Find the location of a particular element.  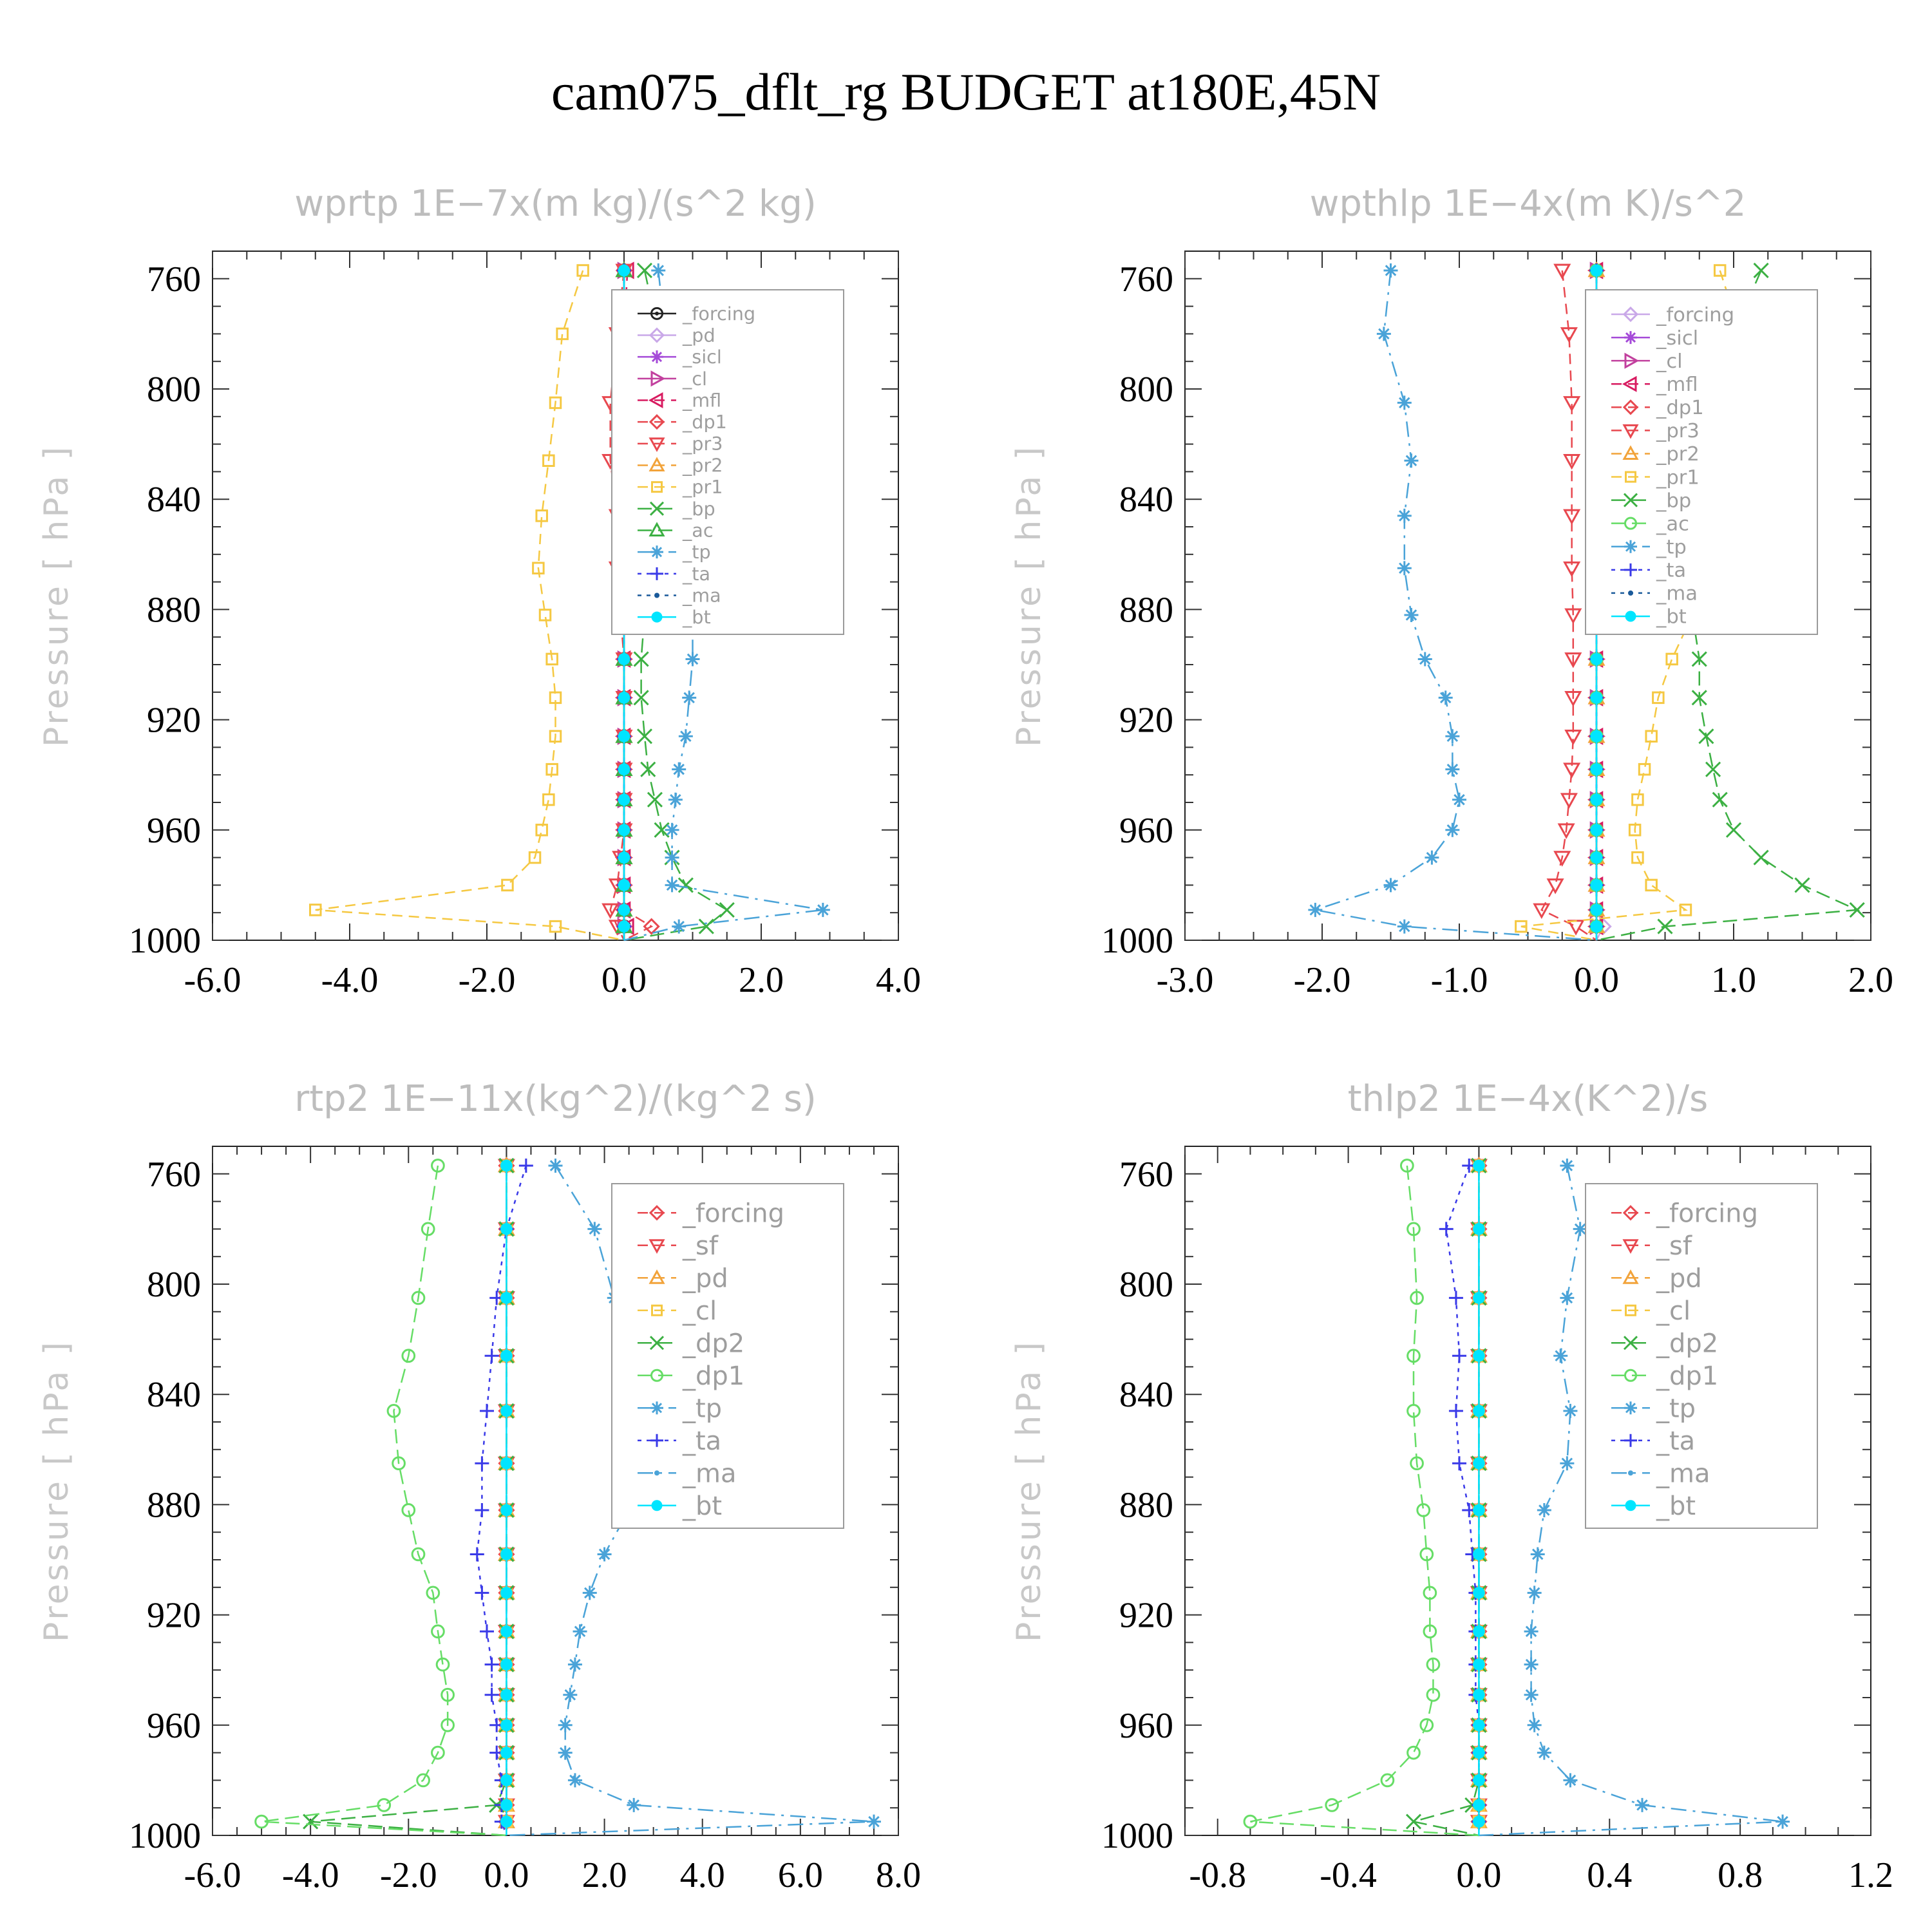

legend-entry: _ac is located at coordinates (1650, 524).